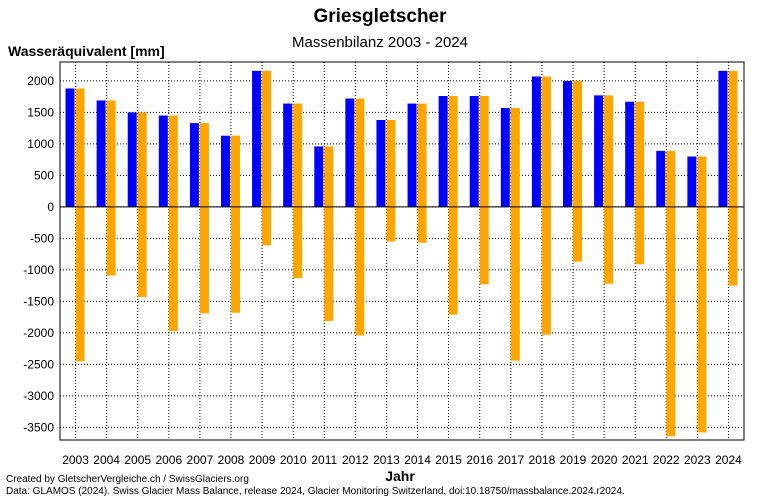 The image size is (760, 500). Describe the element at coordinates (262, 460) in the screenshot. I see `x-tick-label: 2009` at that location.